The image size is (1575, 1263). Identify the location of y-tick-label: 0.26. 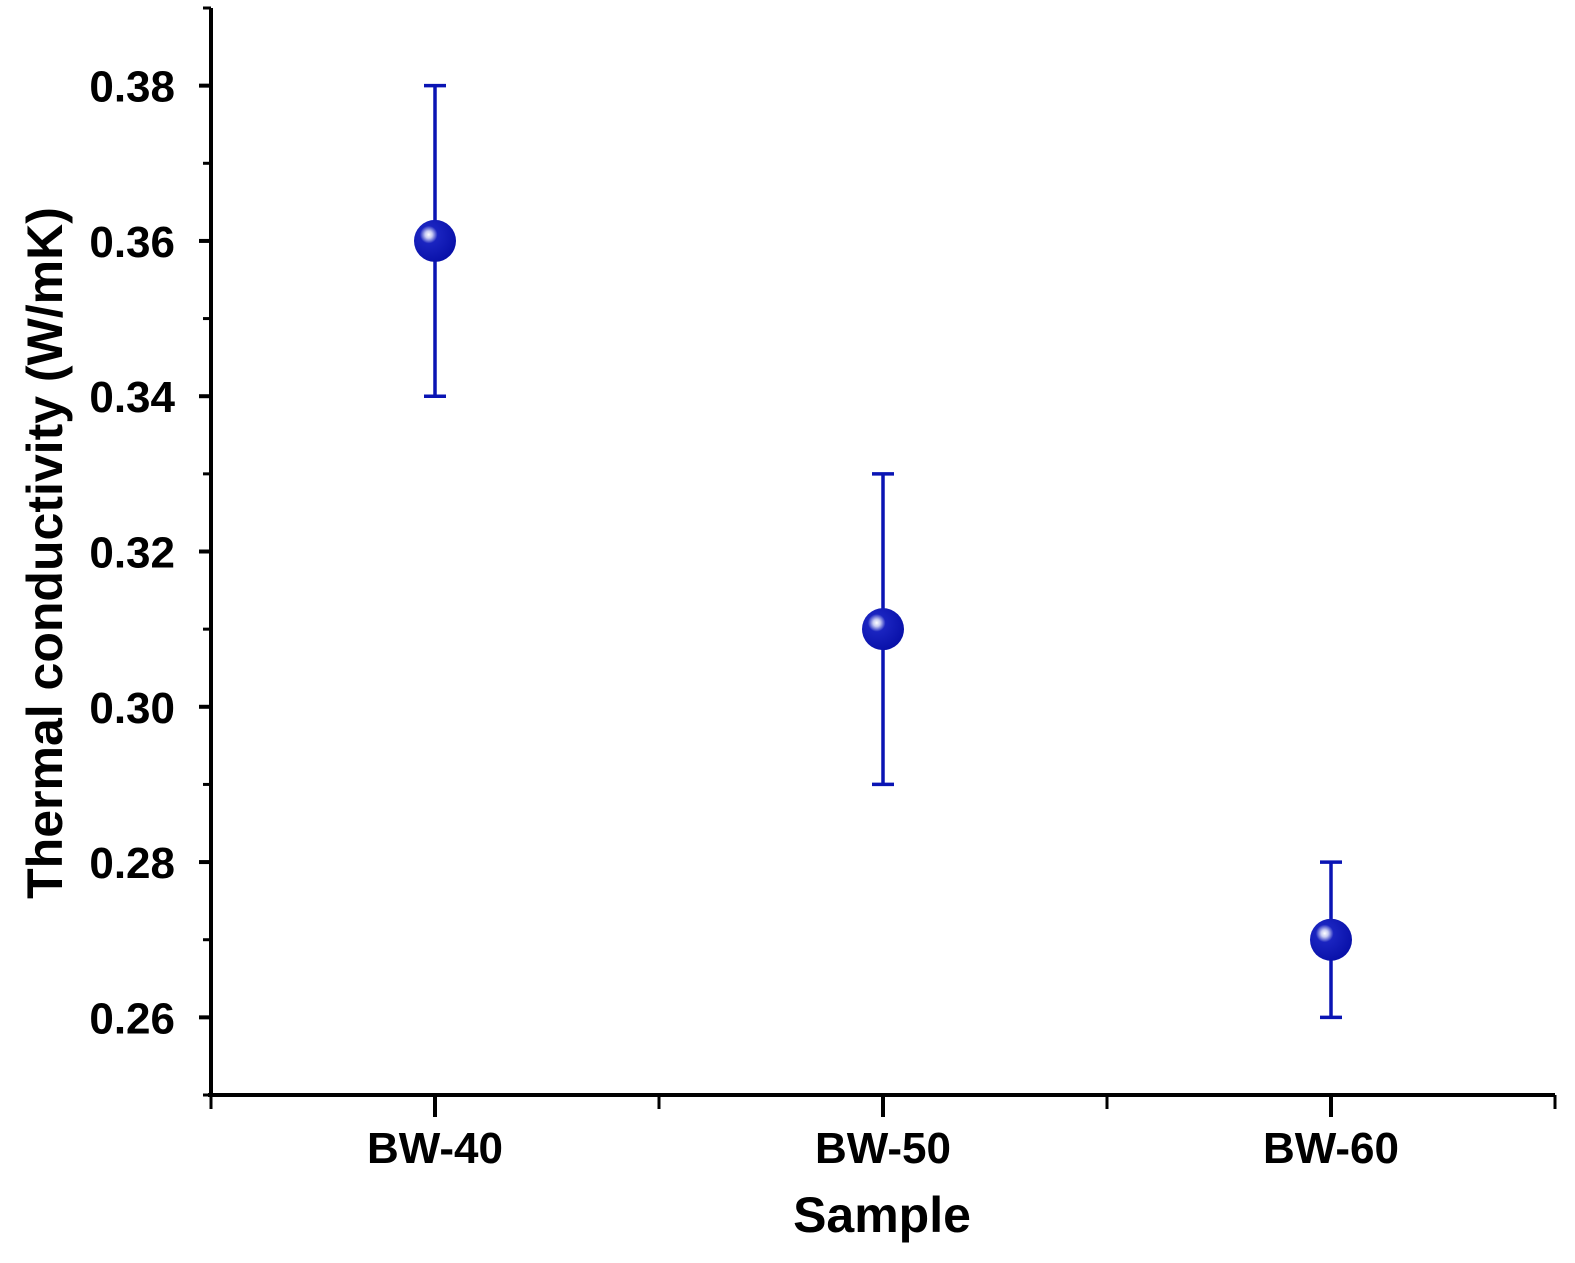
(132, 1018).